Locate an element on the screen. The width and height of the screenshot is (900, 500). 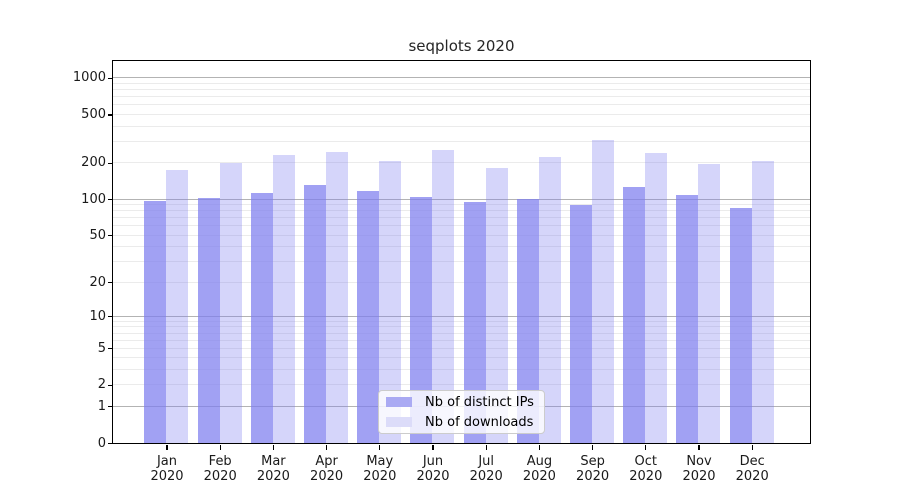
bar-ips-feb is located at coordinates (208, 320).